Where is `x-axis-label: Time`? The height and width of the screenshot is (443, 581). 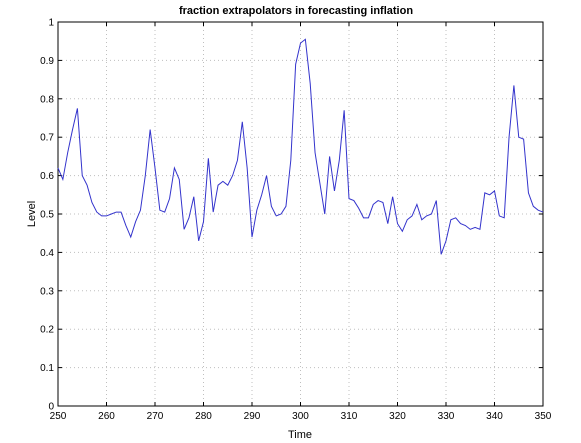 x-axis-label: Time is located at coordinates (300, 435).